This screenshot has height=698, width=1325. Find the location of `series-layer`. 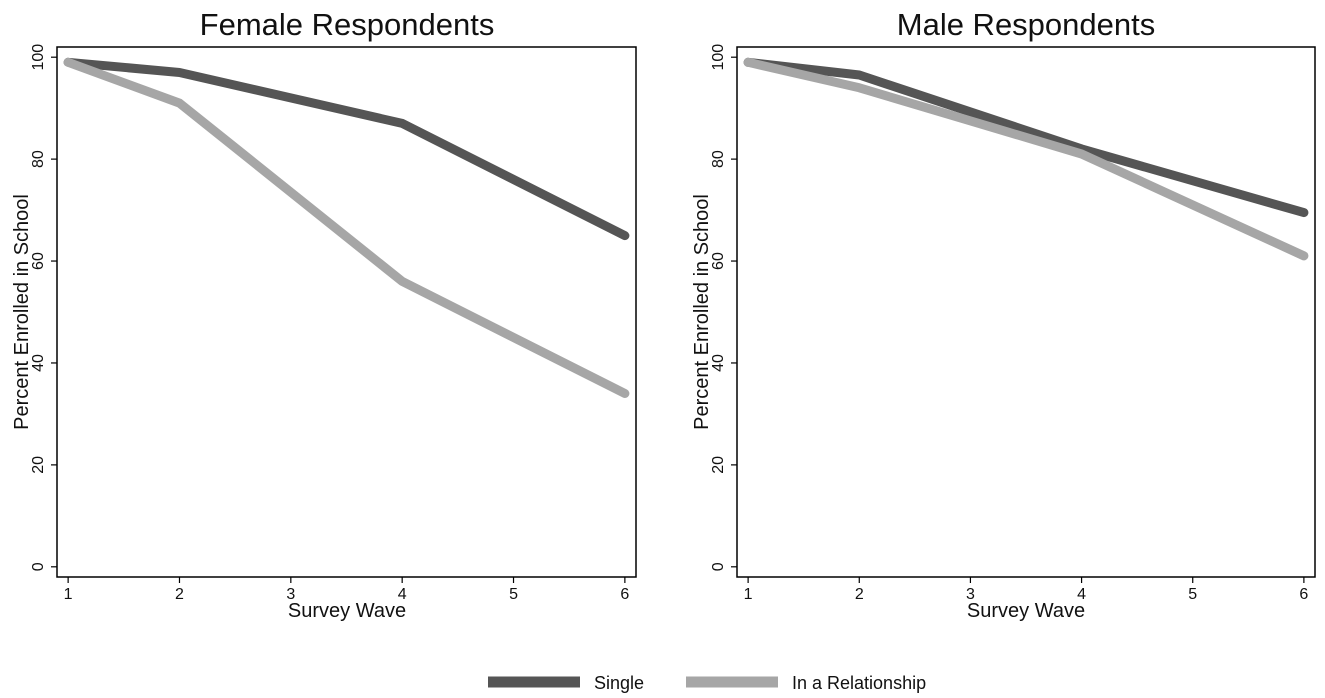

series-layer is located at coordinates (1026, 159).